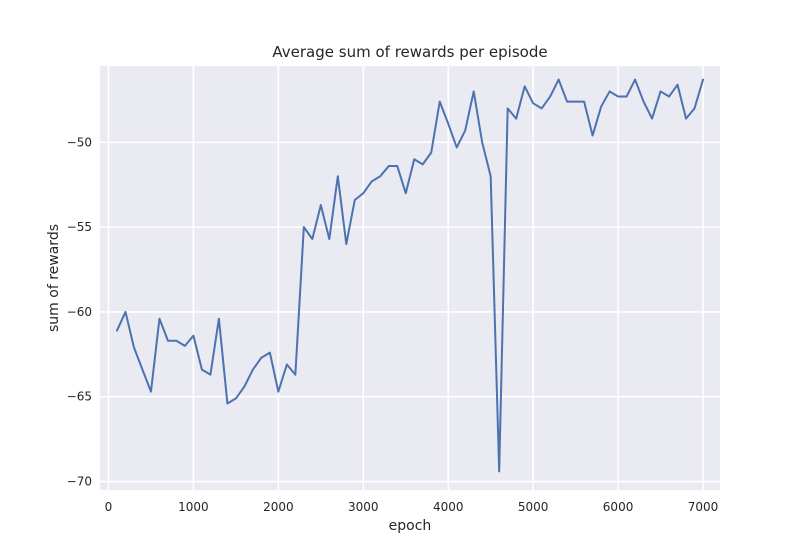  What do you see at coordinates (109, 507) in the screenshot?
I see `x-tick-label: 0` at bounding box center [109, 507].